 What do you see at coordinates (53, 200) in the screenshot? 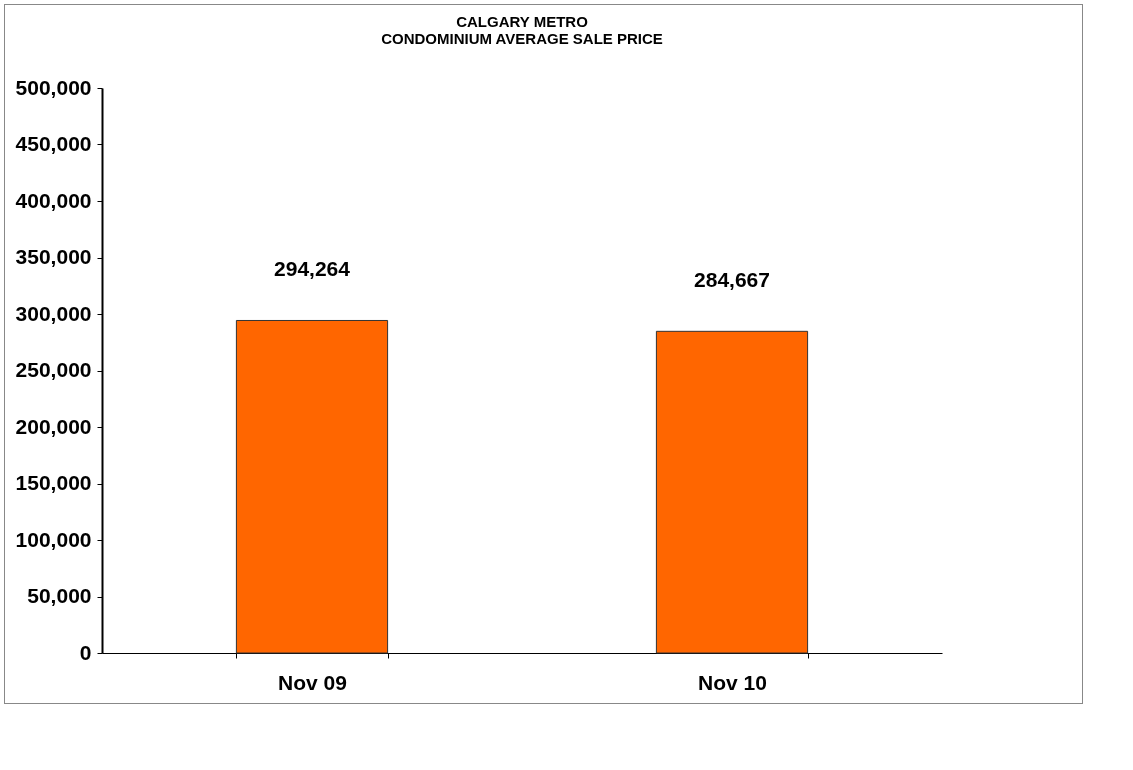
I see `y-tick-label: 400,000` at bounding box center [53, 200].